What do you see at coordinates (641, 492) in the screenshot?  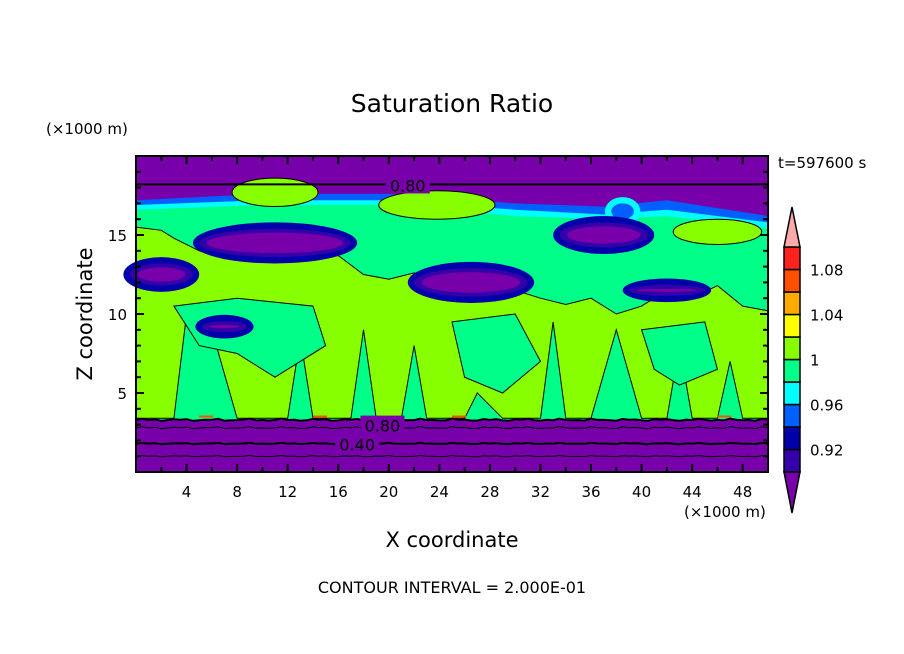 I see `x-tick-label: 40` at bounding box center [641, 492].